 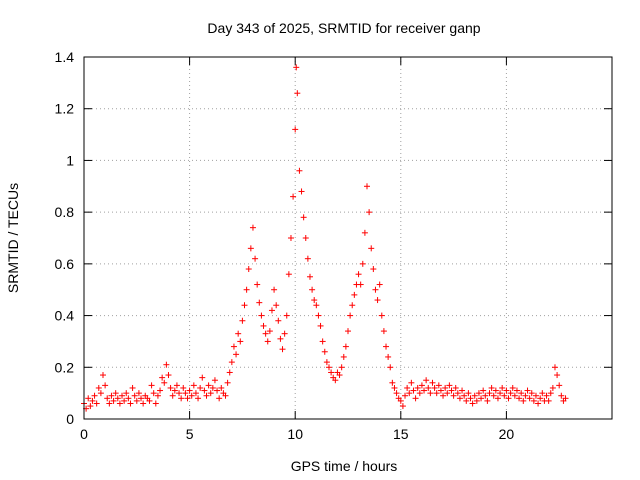 What do you see at coordinates (65, 316) in the screenshot?
I see `y-tick-label: 0.4` at bounding box center [65, 316].